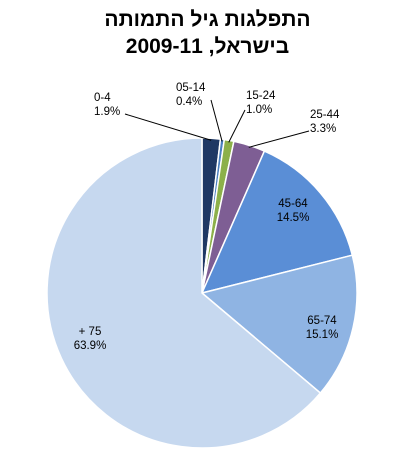 This screenshot has height=461, width=415. I want to click on slice-category-label: 45-64, so click(293, 204).